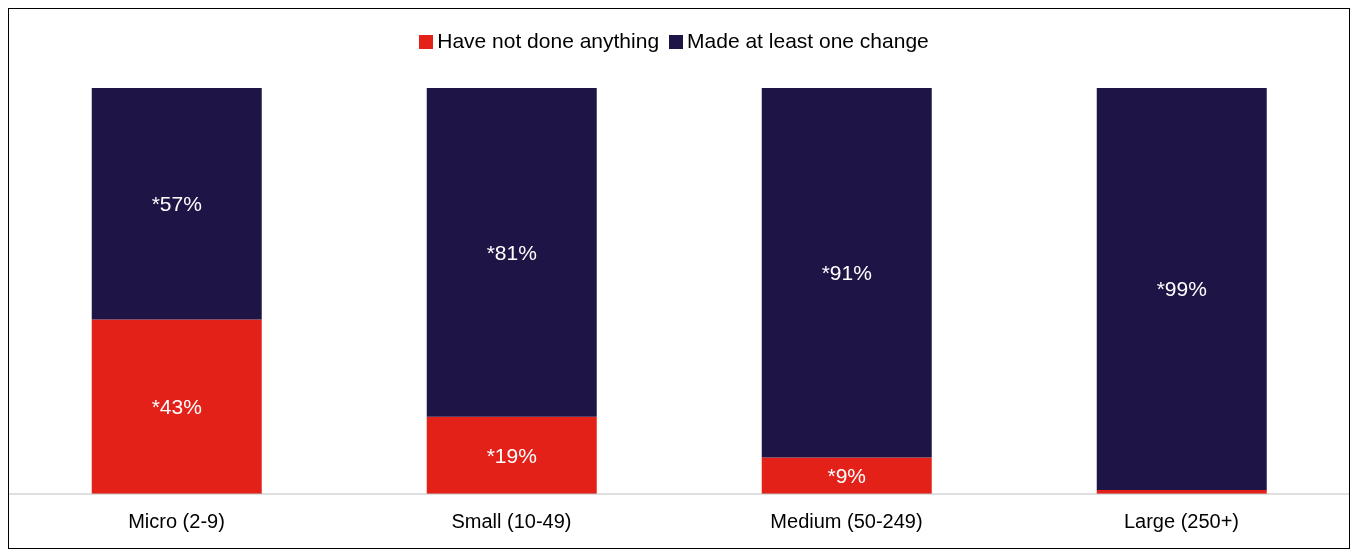 Image resolution: width=1358 pixels, height=557 pixels. I want to click on legend-label: Made at least one change, so click(808, 40).